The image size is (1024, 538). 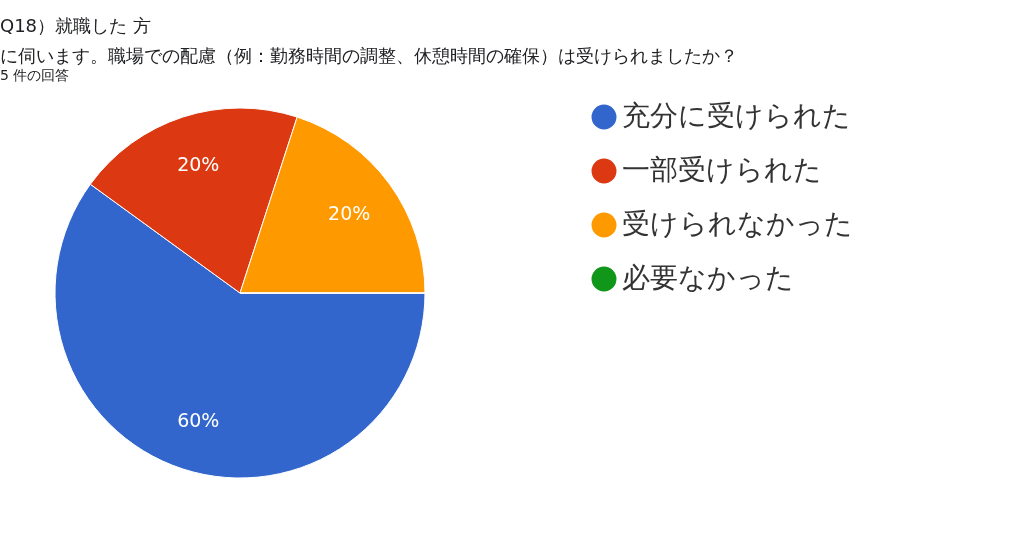 What do you see at coordinates (737, 223) in the screenshot?
I see `legend-label: 受けられなかった` at bounding box center [737, 223].